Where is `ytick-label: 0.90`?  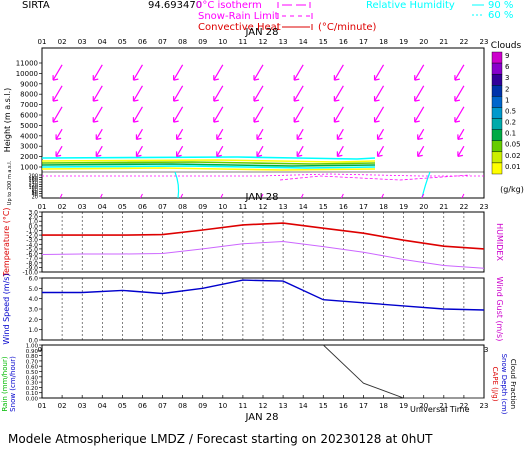
ytick-label: 0.90 is located at coordinates (32, 352).